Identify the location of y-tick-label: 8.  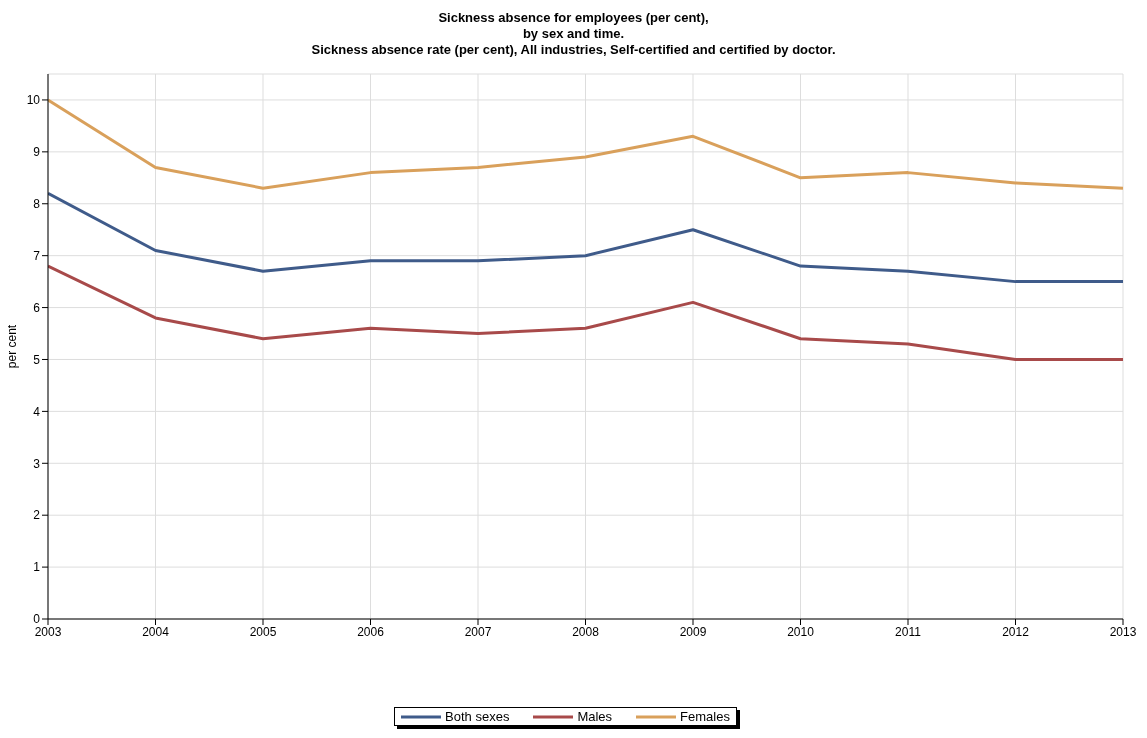
(37, 204).